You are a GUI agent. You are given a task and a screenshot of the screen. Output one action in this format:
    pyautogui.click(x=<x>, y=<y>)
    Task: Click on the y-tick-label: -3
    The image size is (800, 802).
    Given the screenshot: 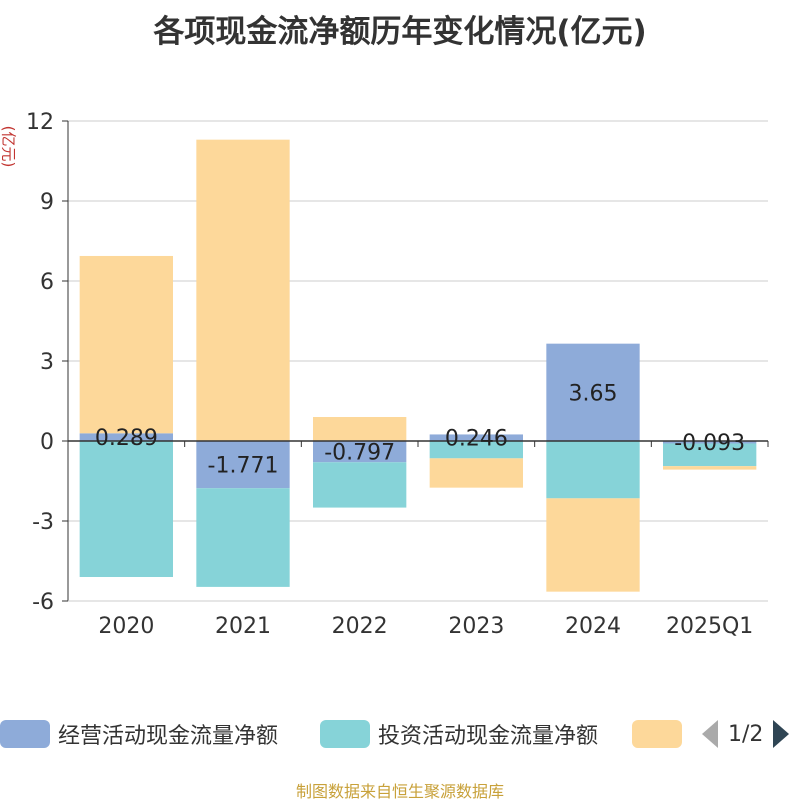 What is the action you would take?
    pyautogui.click(x=43, y=522)
    